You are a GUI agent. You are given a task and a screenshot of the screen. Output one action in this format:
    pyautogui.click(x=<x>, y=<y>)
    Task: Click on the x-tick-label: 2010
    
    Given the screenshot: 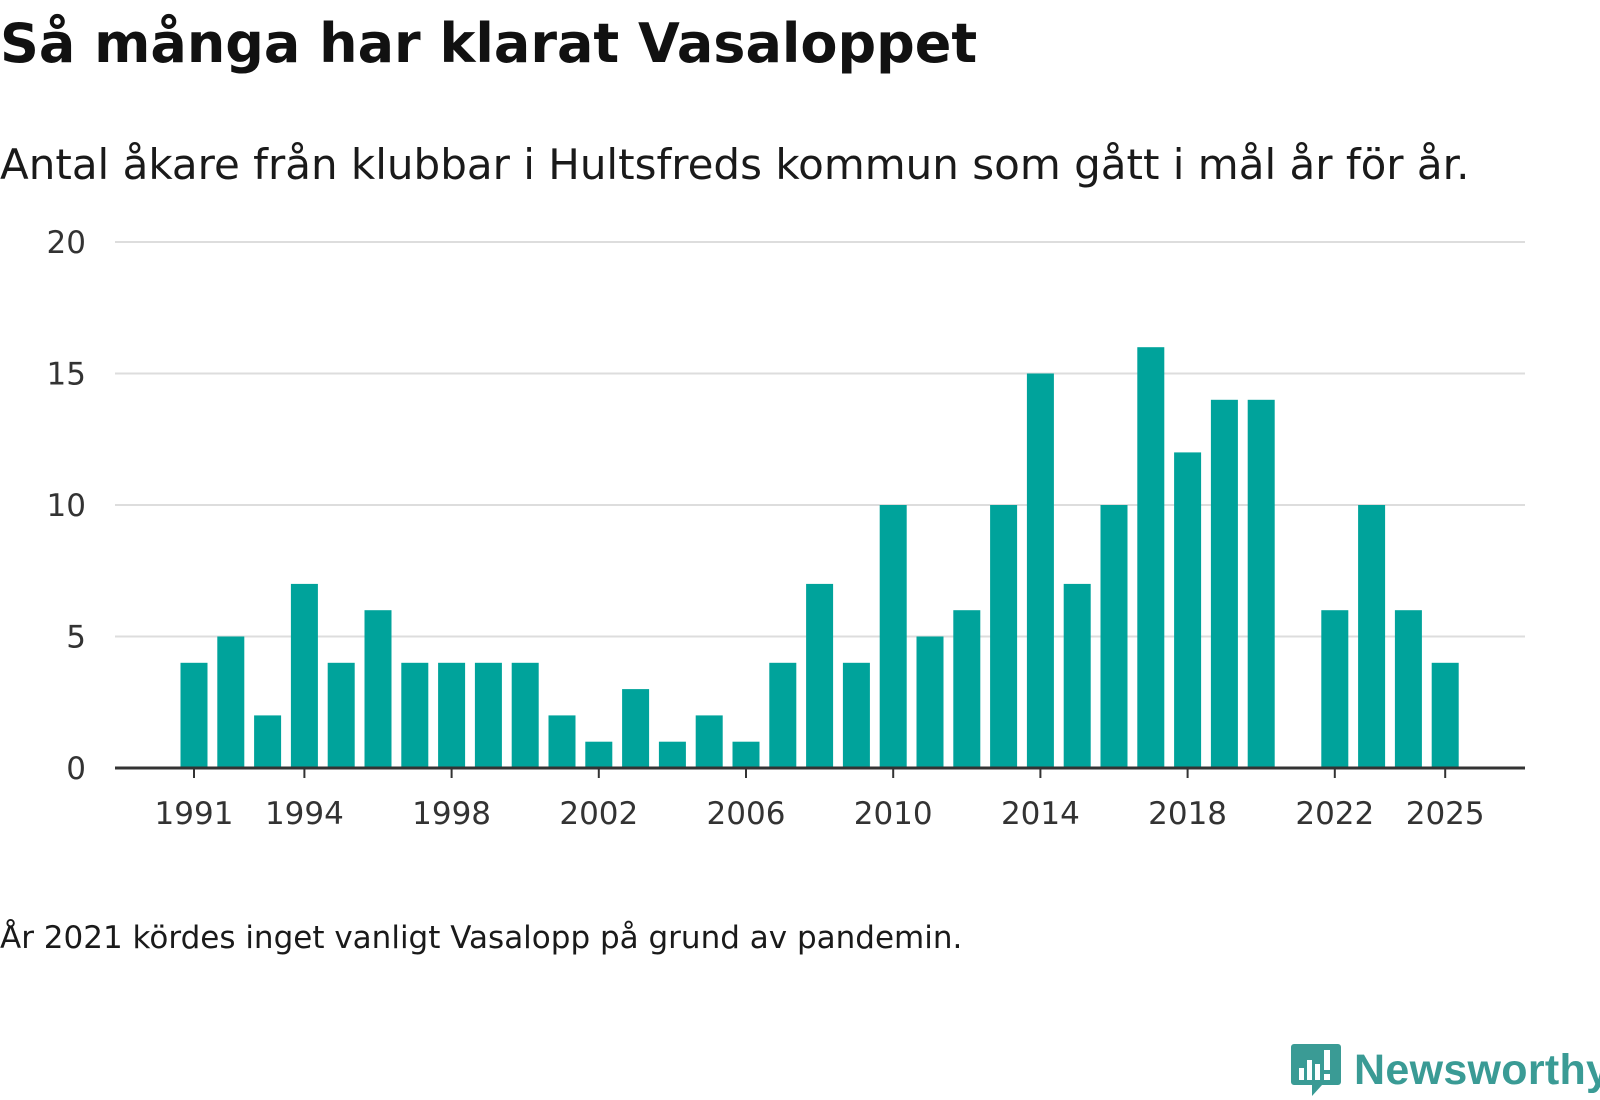 What is the action you would take?
    pyautogui.click(x=893, y=814)
    